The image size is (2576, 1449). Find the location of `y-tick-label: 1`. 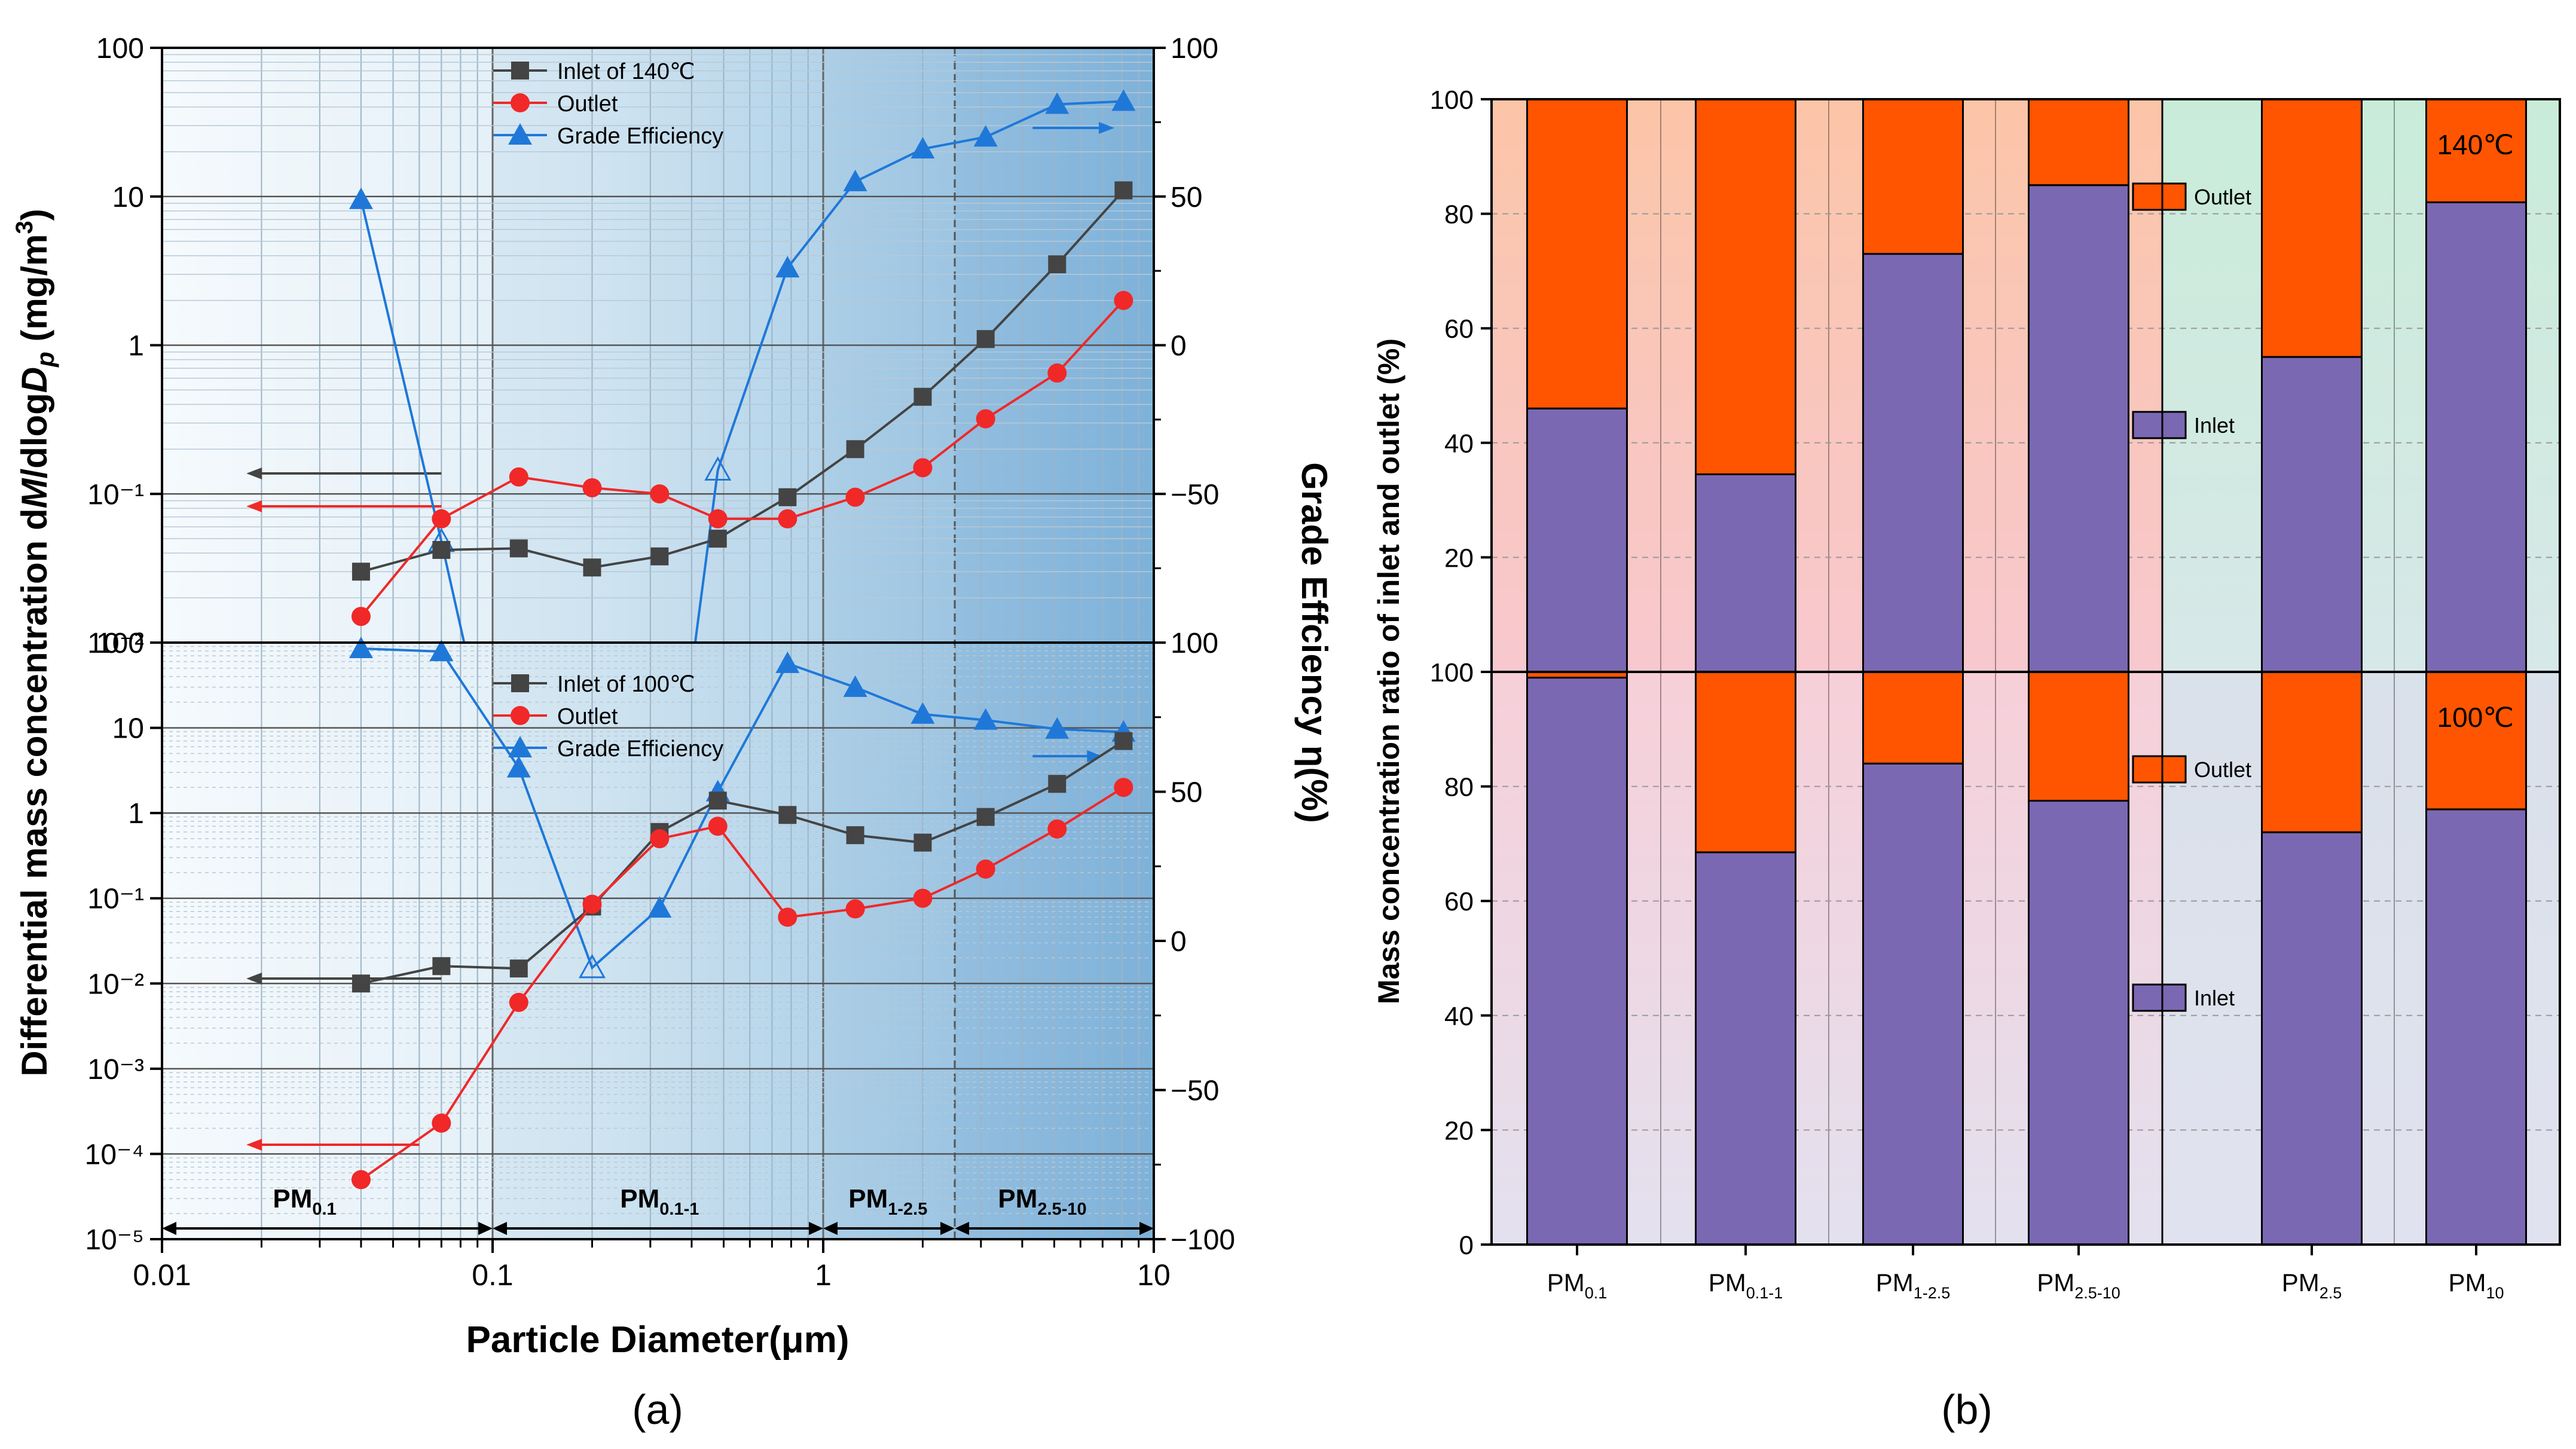

y-tick-label: 1 is located at coordinates (136, 346).